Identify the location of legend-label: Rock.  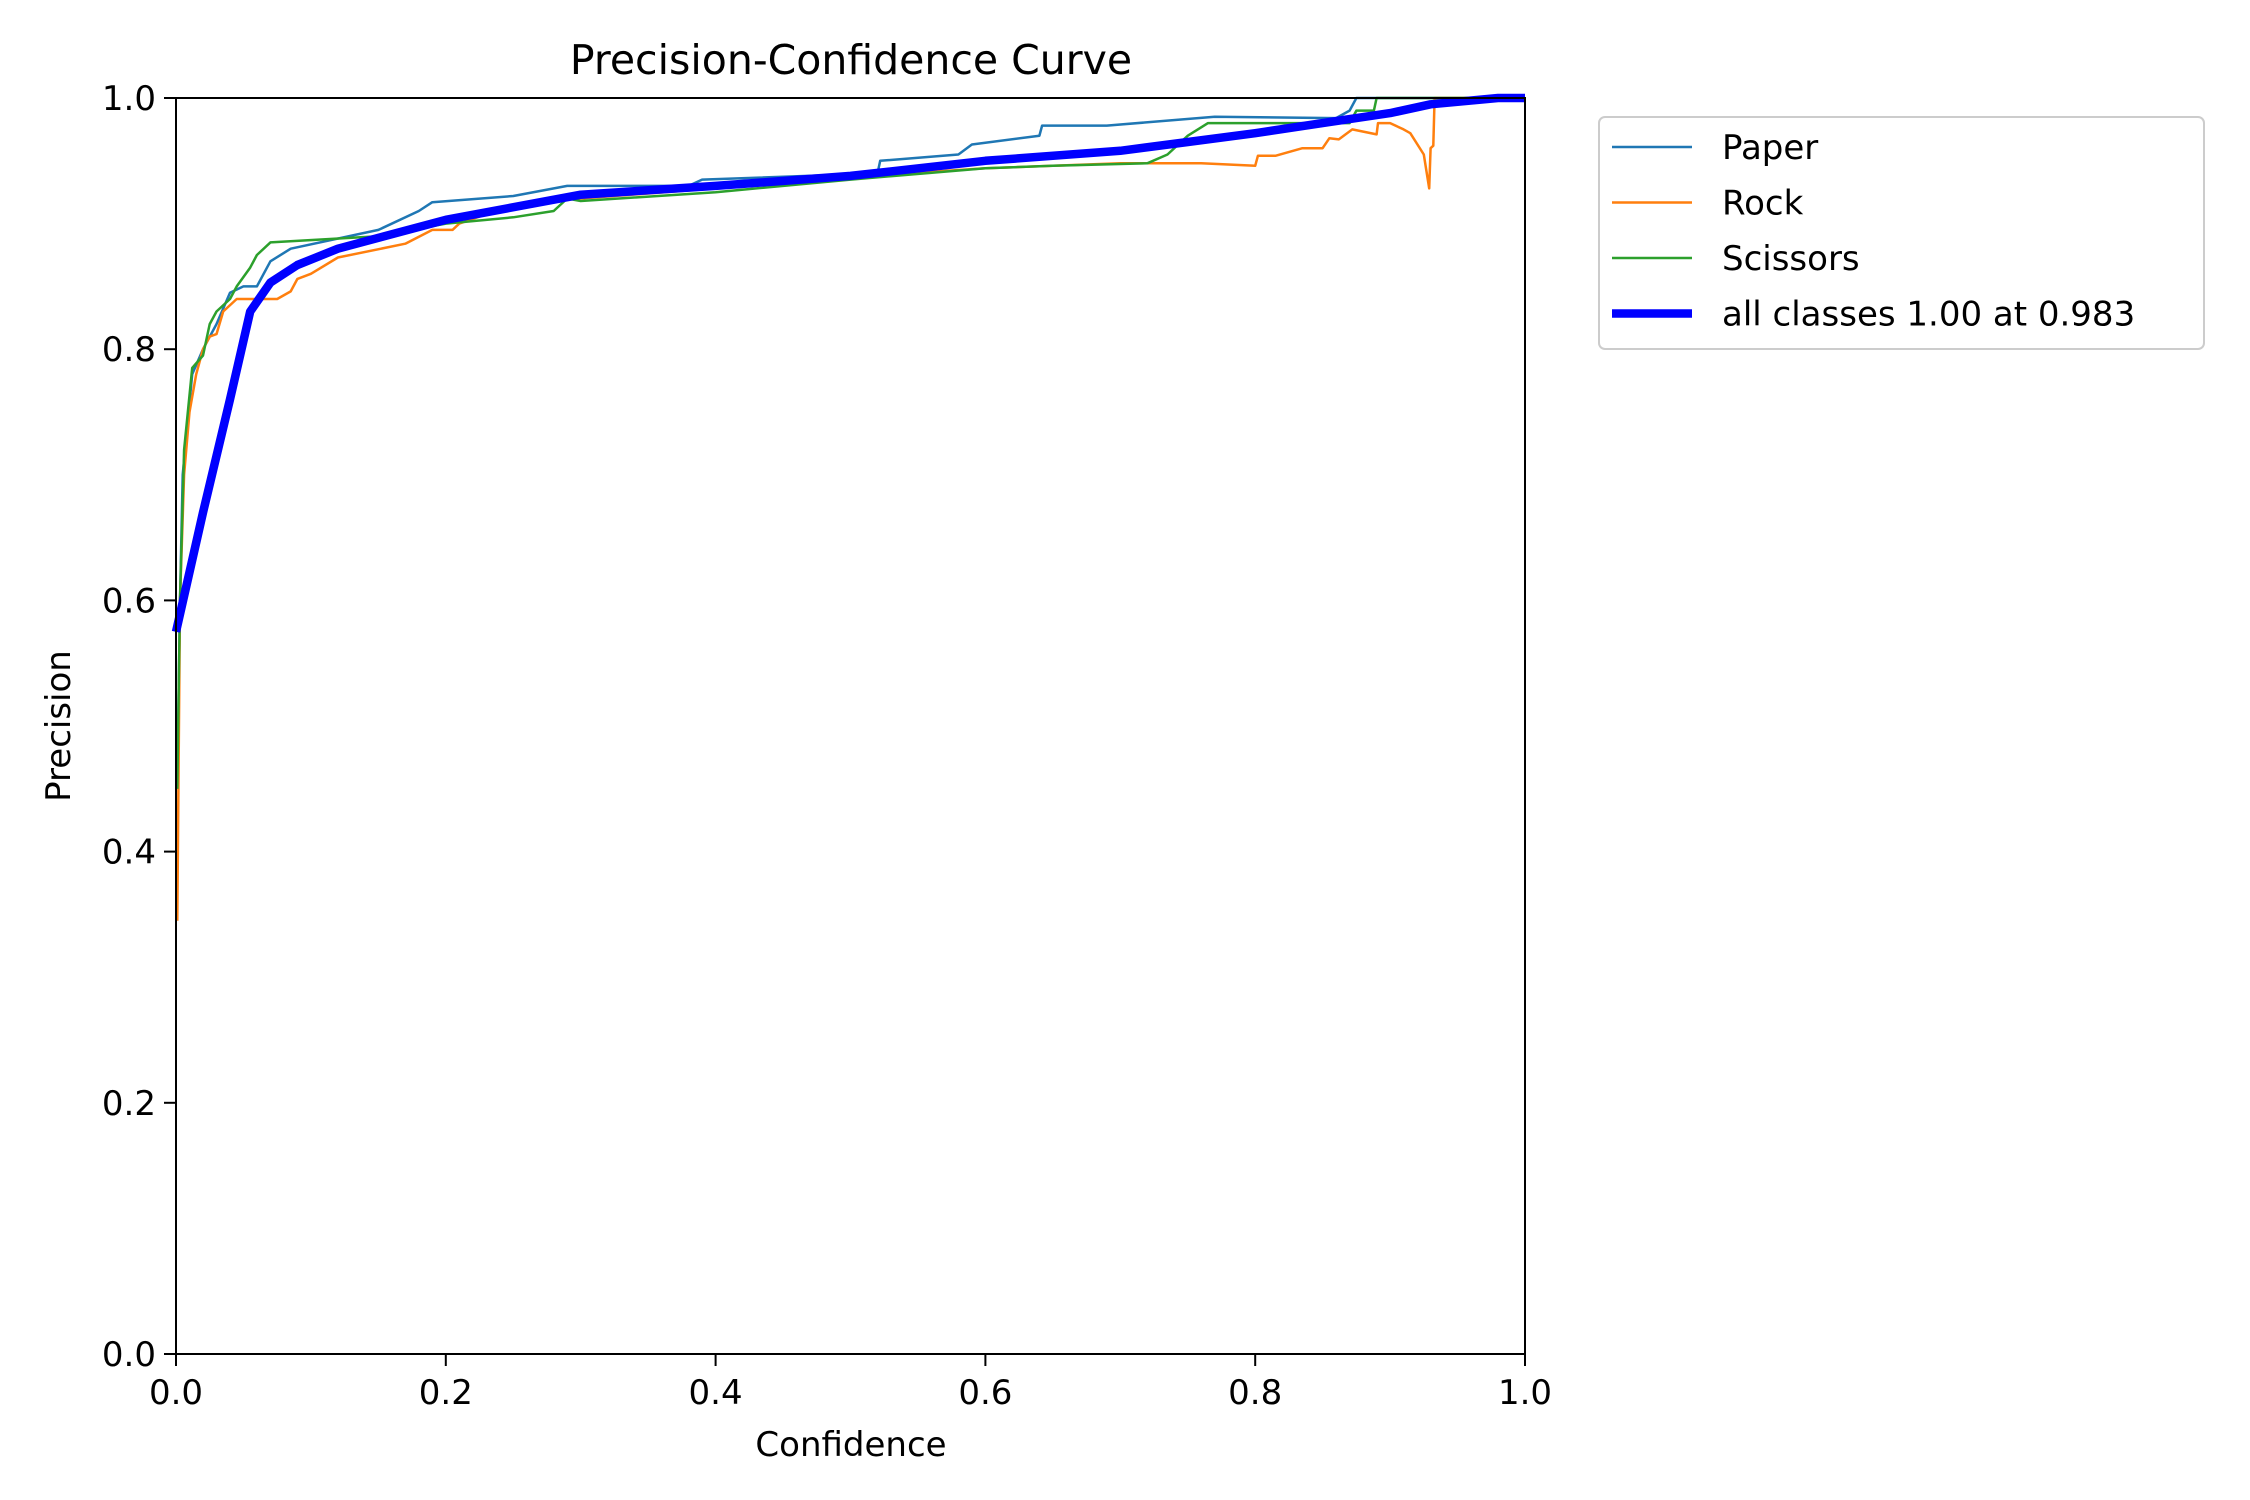
(1763, 204).